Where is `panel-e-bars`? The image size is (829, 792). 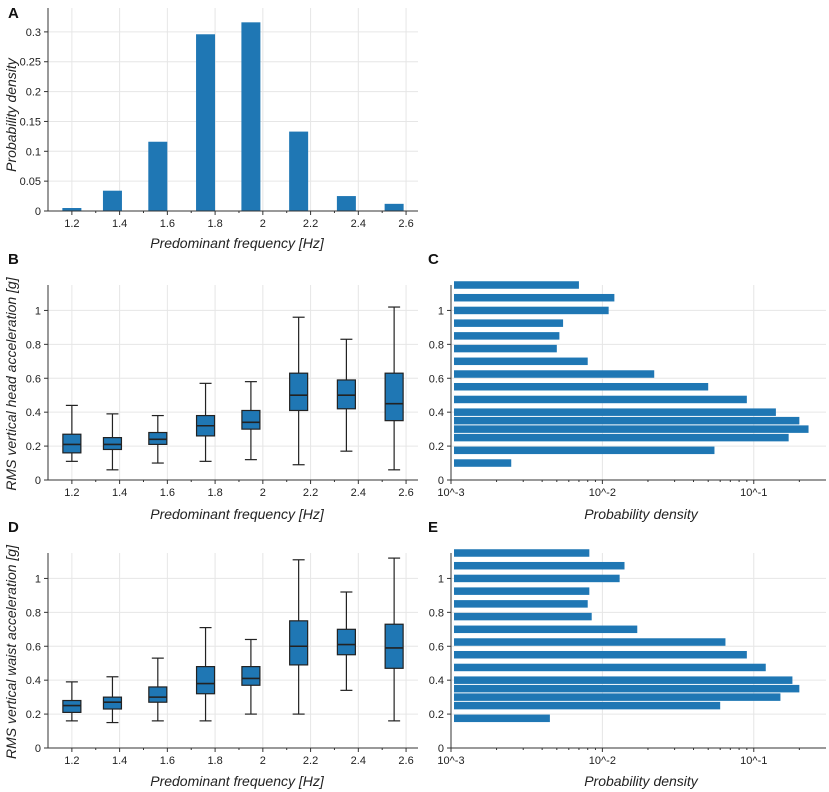 panel-e-bars is located at coordinates (627, 636).